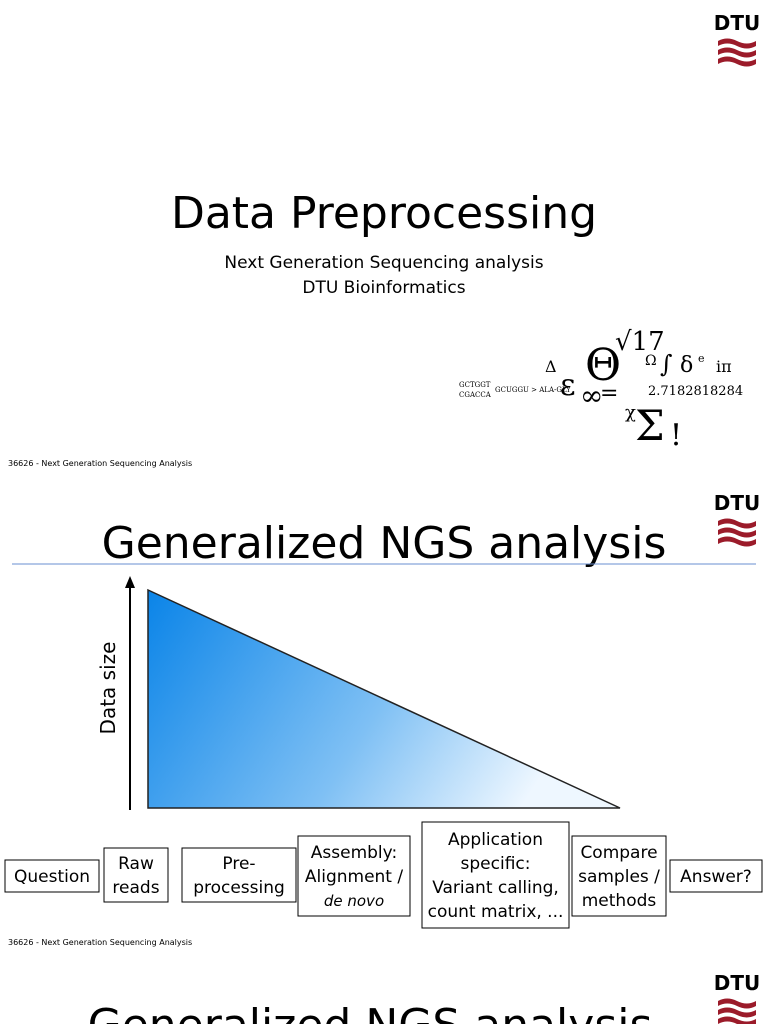 Image resolution: width=768 pixels, height=1024 pixels. I want to click on art-symbol: δ, so click(686, 365).